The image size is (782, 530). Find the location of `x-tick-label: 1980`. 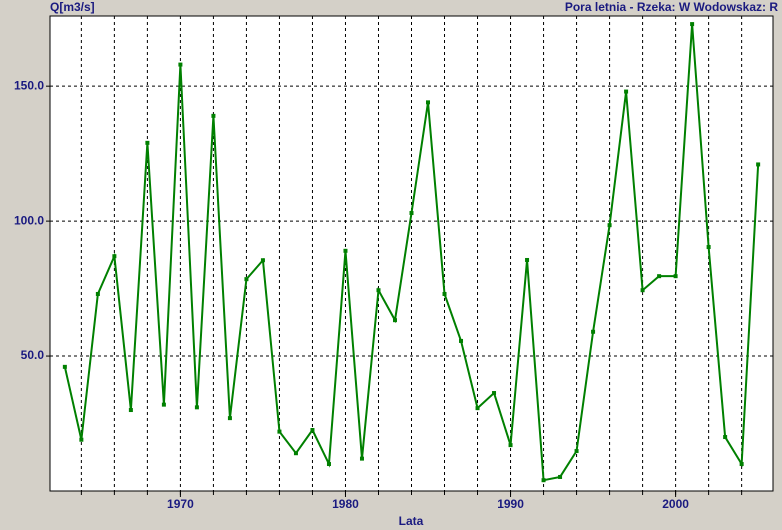

x-tick-label: 1980 is located at coordinates (345, 504).